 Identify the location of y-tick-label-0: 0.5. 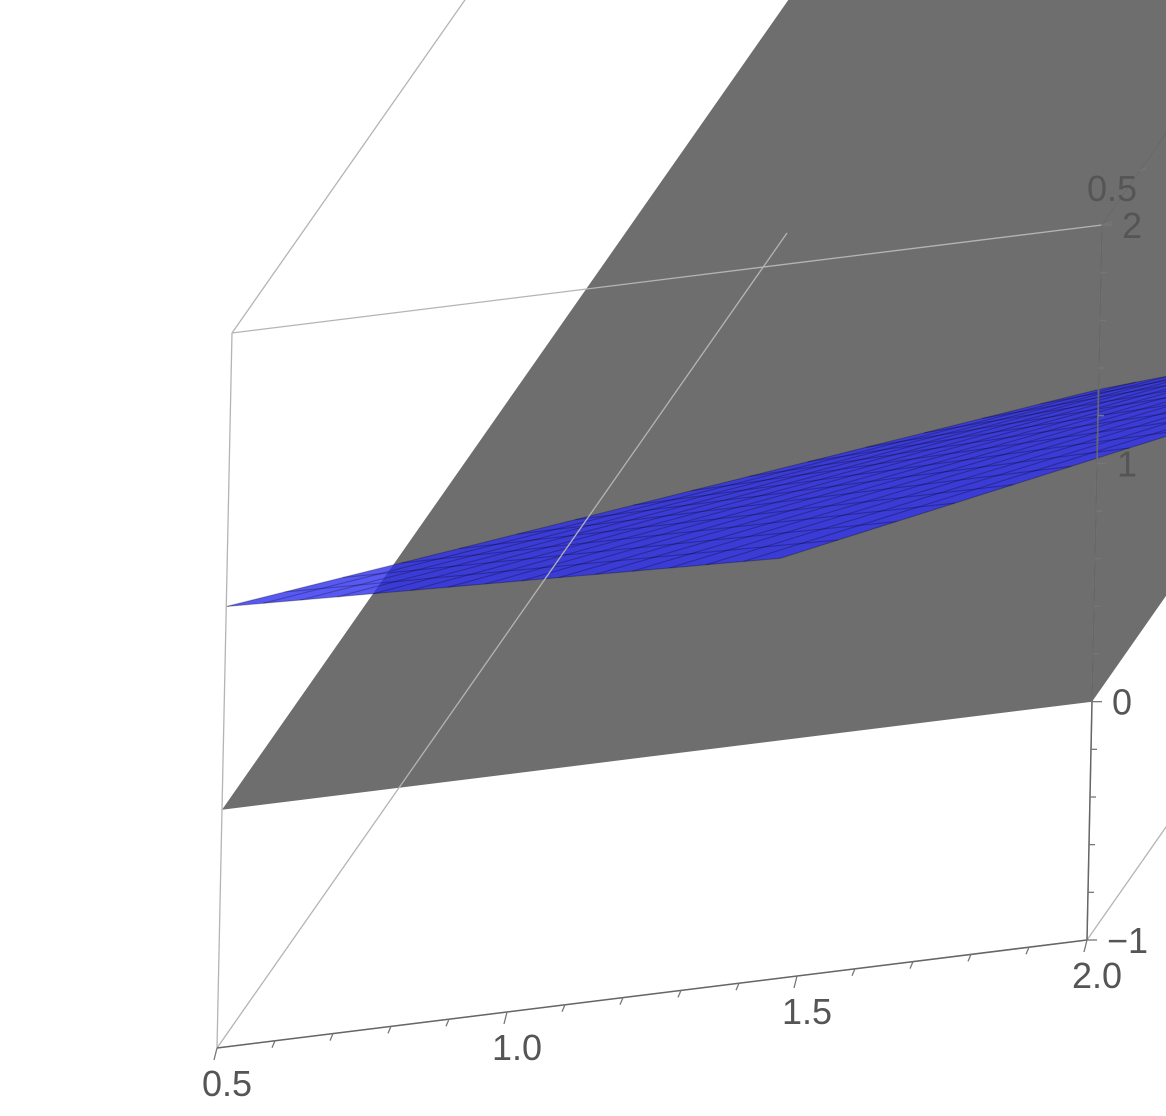
(1112, 188).